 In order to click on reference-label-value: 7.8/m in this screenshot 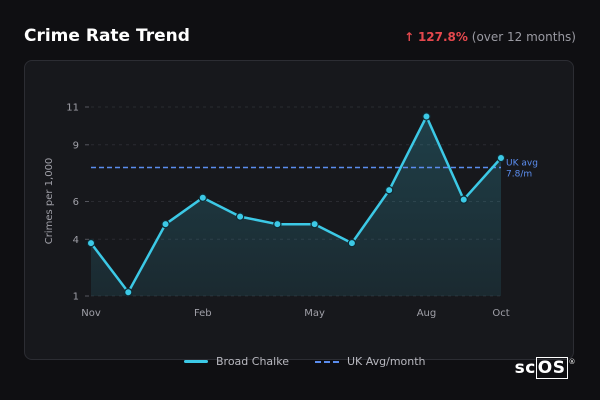, I will do `click(519, 174)`.